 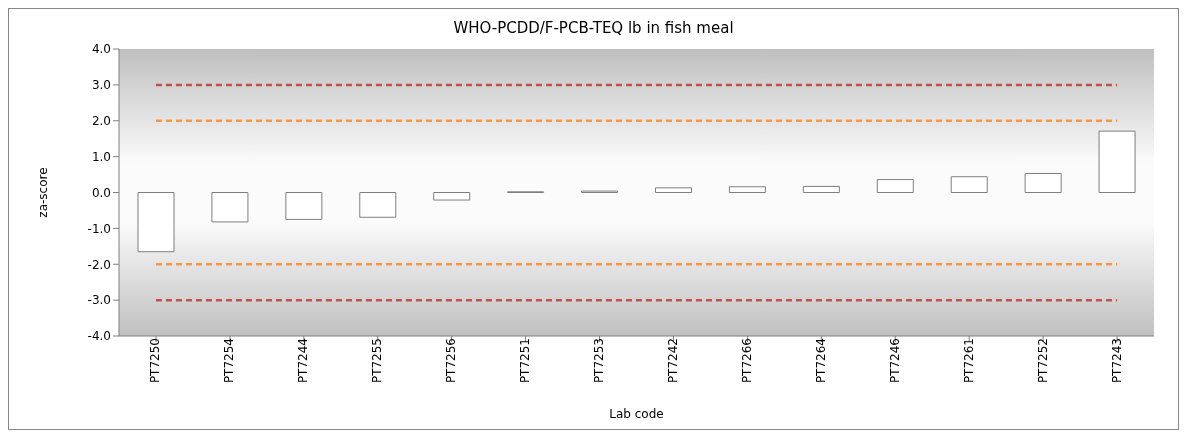 What do you see at coordinates (672, 361) in the screenshot?
I see `x-tick-label: PT7242` at bounding box center [672, 361].